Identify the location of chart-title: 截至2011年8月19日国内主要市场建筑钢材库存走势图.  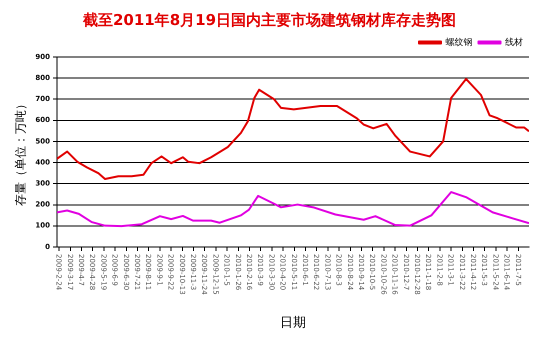
(269, 19).